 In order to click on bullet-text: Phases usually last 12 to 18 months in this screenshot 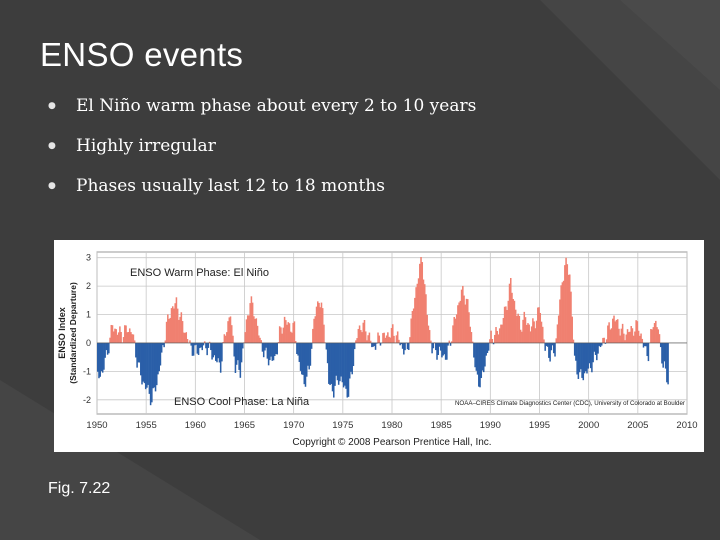, I will do `click(230, 186)`.